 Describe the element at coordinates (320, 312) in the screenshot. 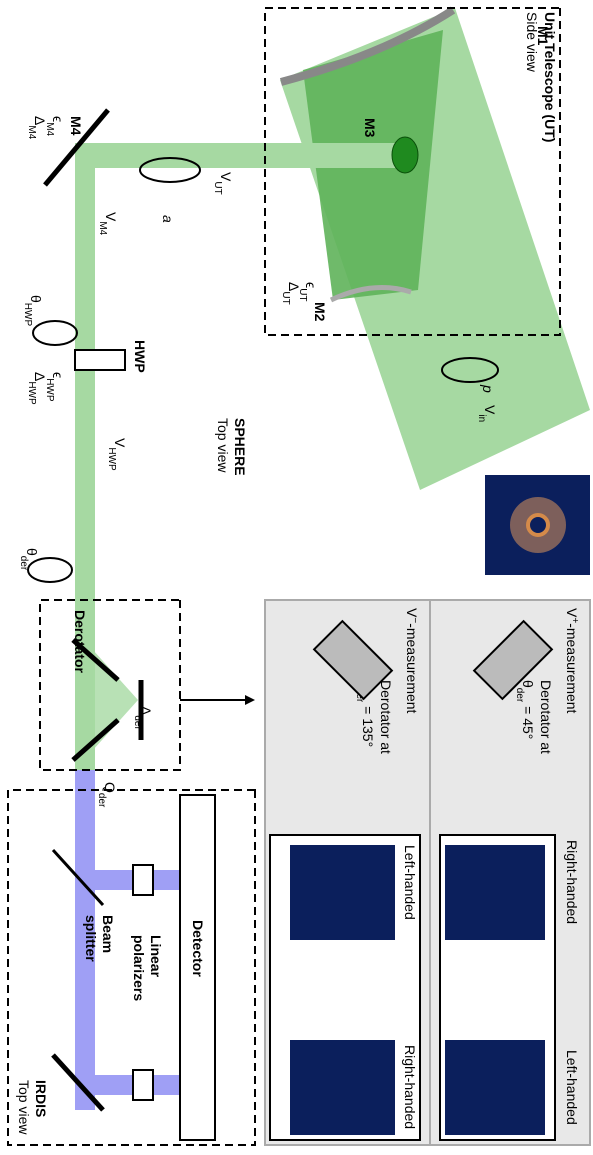

I see `label: M2` at that location.